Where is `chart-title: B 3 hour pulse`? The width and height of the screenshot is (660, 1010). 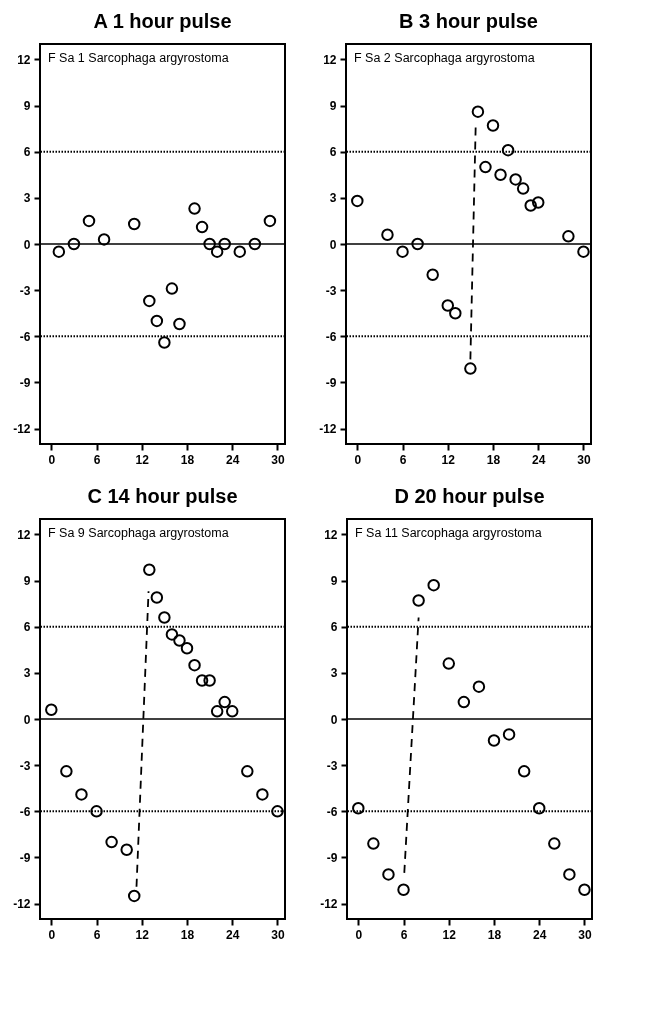 chart-title: B 3 hour pulse is located at coordinates (468, 21).